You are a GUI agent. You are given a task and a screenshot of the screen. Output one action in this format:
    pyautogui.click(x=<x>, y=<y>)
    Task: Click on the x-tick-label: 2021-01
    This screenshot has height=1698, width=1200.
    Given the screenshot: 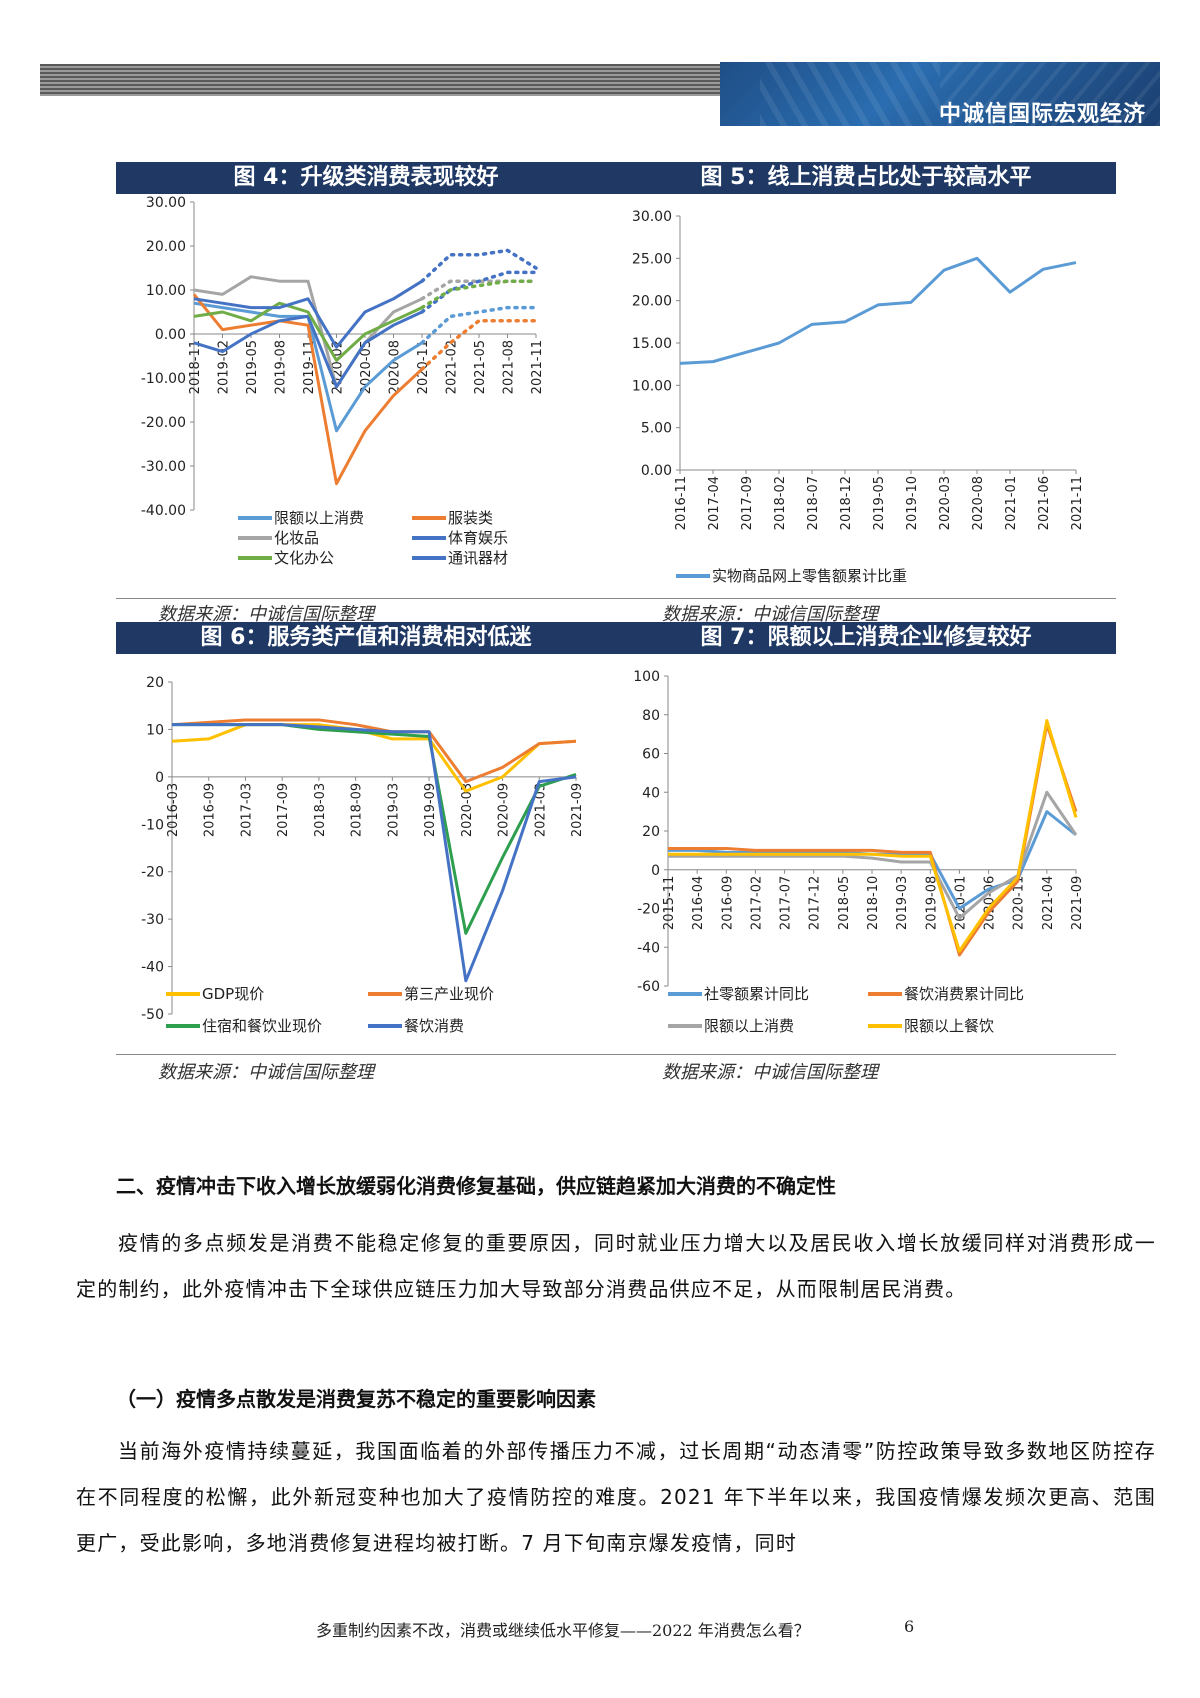 What is the action you would take?
    pyautogui.click(x=1011, y=503)
    